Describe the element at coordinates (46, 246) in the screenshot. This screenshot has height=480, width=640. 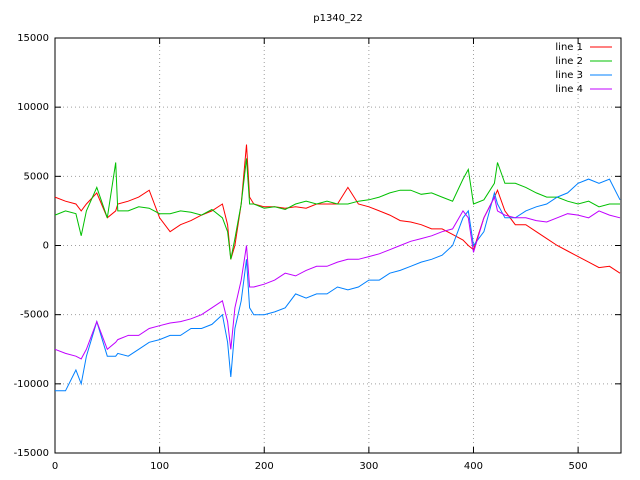
I see `y-tick-label: 0` at that location.